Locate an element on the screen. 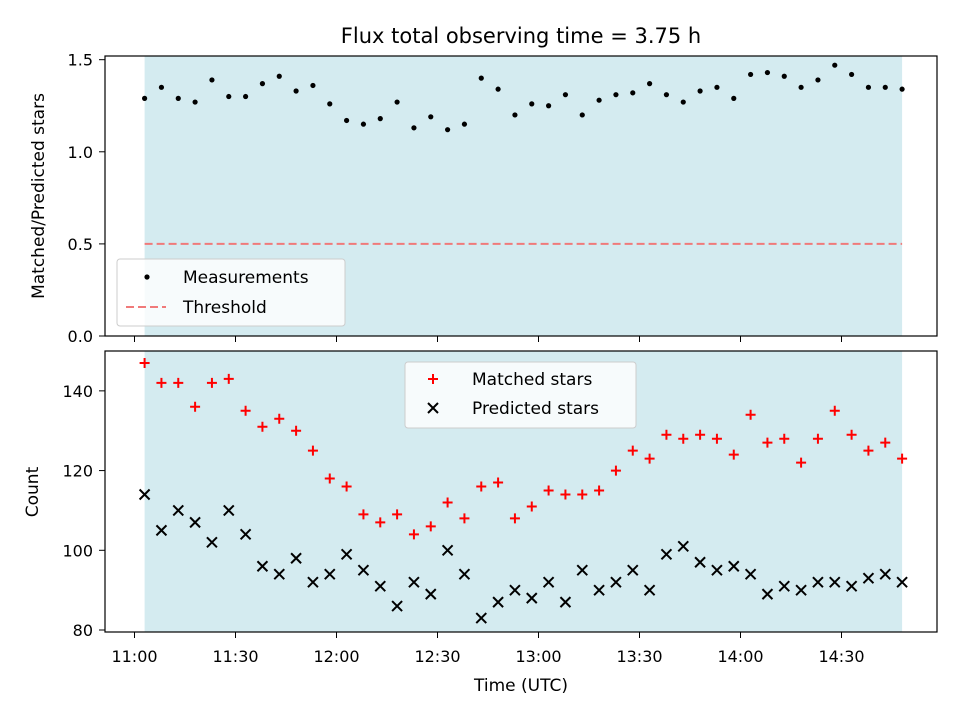  bottom-y-axis-label: Count is located at coordinates (33, 491).